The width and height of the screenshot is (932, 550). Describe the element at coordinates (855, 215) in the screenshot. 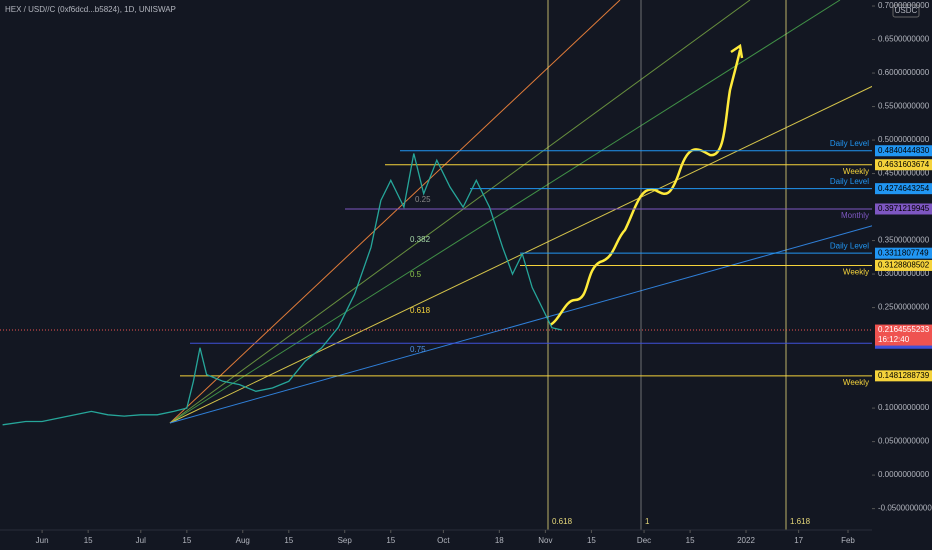

I see `level-note: Monthly` at that location.